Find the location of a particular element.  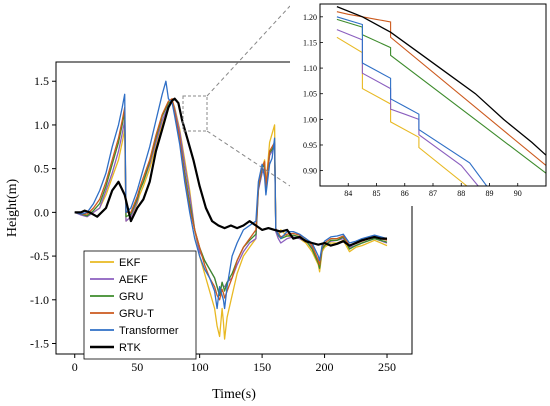

zoom-region-box is located at coordinates (195, 113).